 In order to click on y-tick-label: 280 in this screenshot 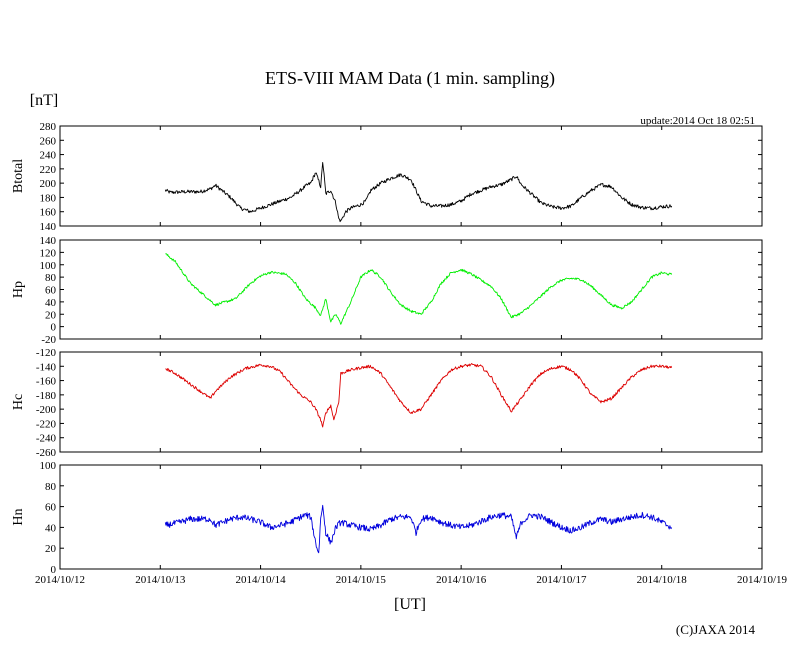, I will do `click(48, 127)`.